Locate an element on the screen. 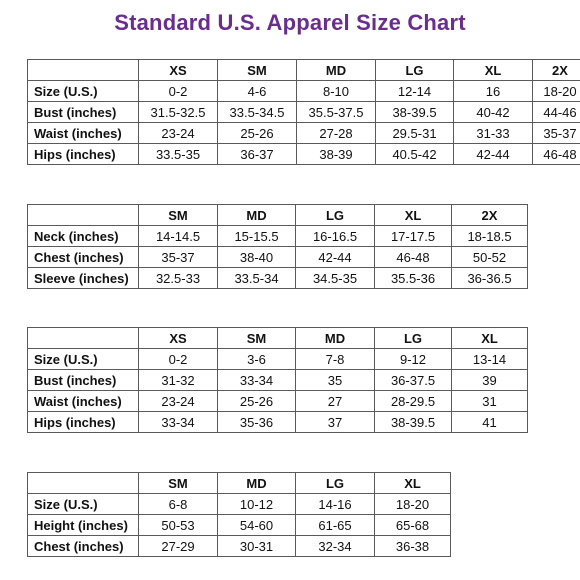 Image resolution: width=580 pixels, height=580 pixels. table-cell: 34.5-35 is located at coordinates (335, 278).